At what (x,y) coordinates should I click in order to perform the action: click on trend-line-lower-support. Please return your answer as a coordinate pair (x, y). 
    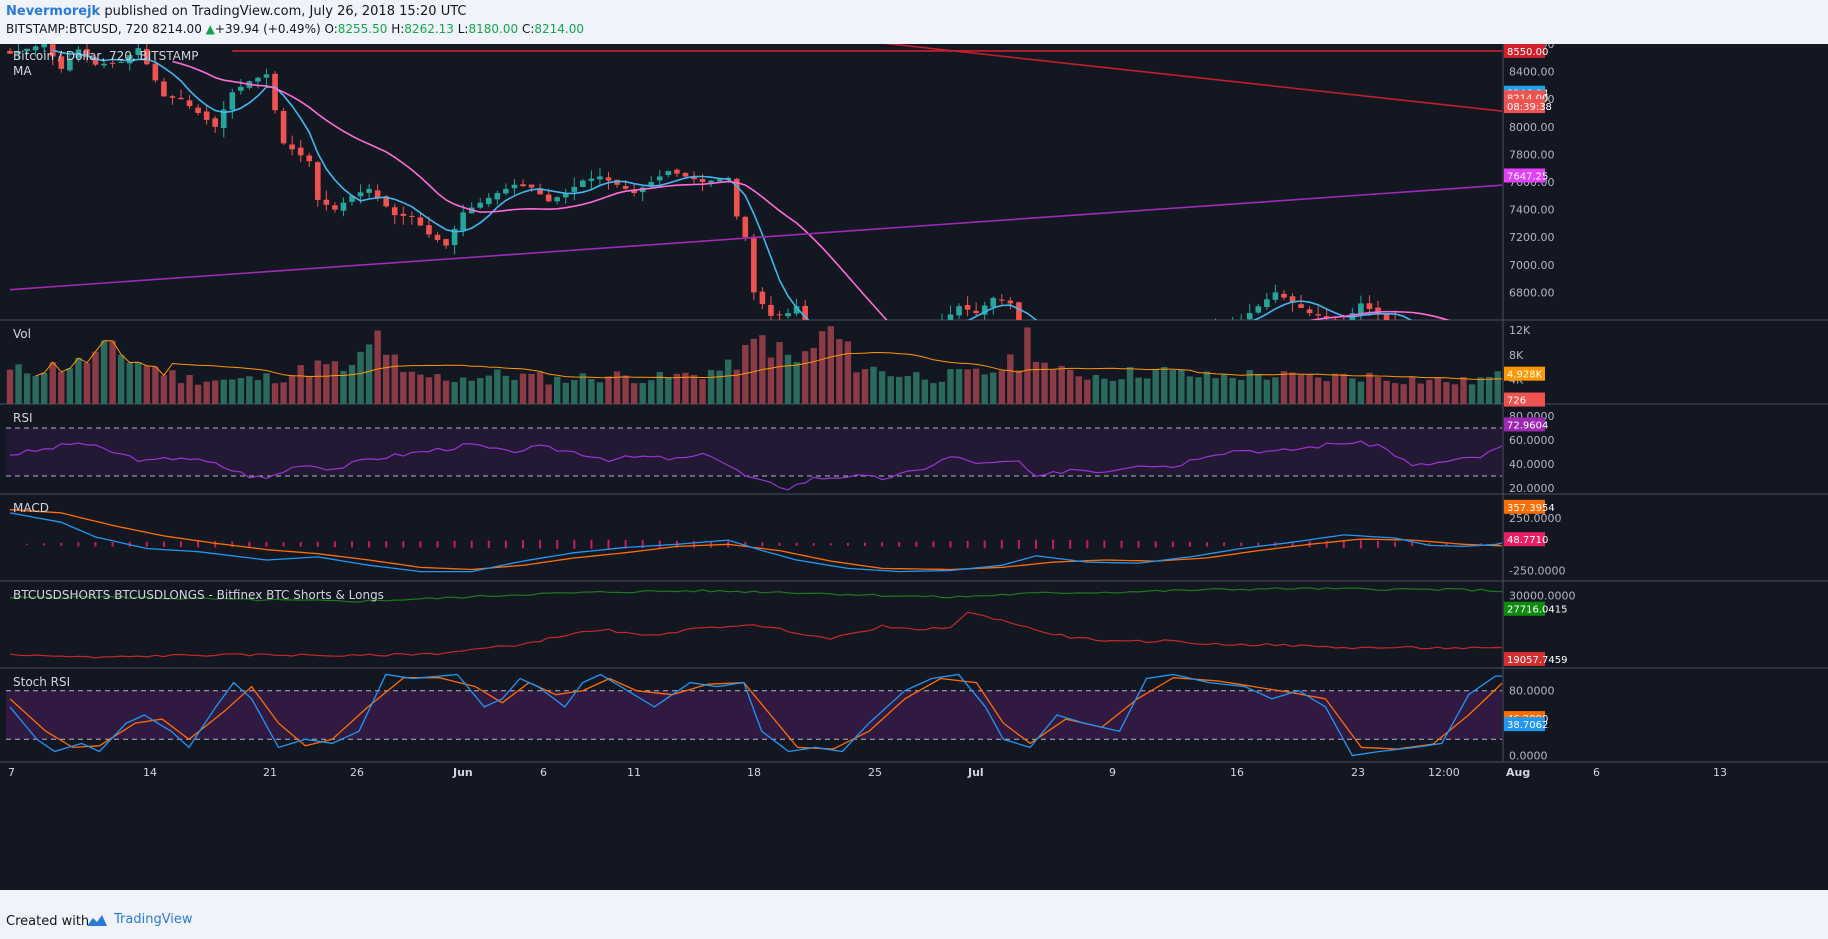
    Looking at the image, I should click on (1774, 314).